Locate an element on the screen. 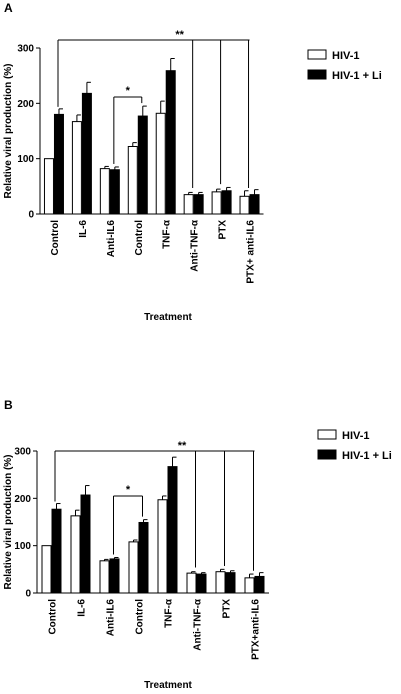 Image resolution: width=401 pixels, height=694 pixels. panel-label: A is located at coordinates (8, 8).